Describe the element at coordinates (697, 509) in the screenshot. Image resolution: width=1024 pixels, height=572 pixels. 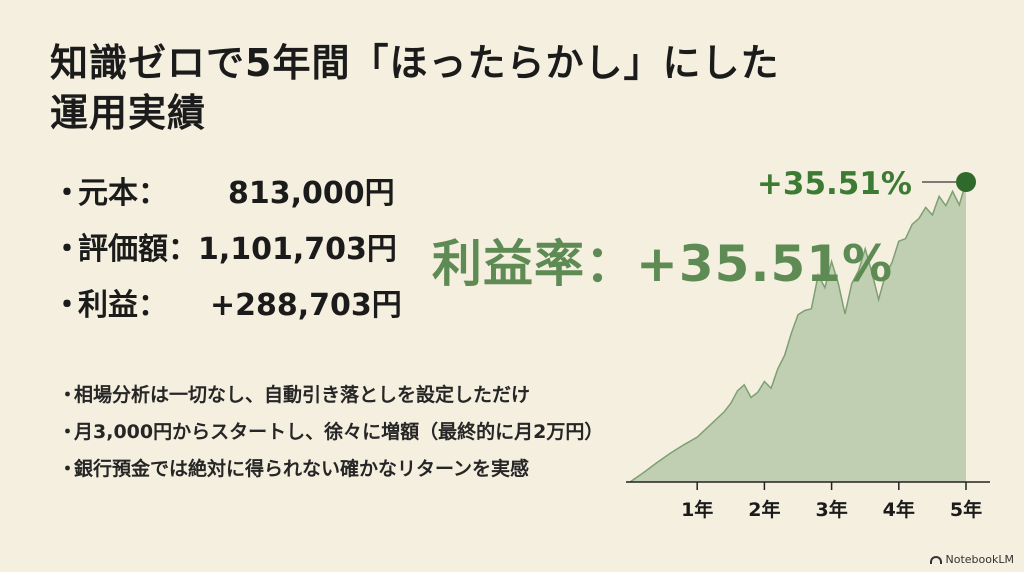
I see `x-tick-label: 1年` at that location.